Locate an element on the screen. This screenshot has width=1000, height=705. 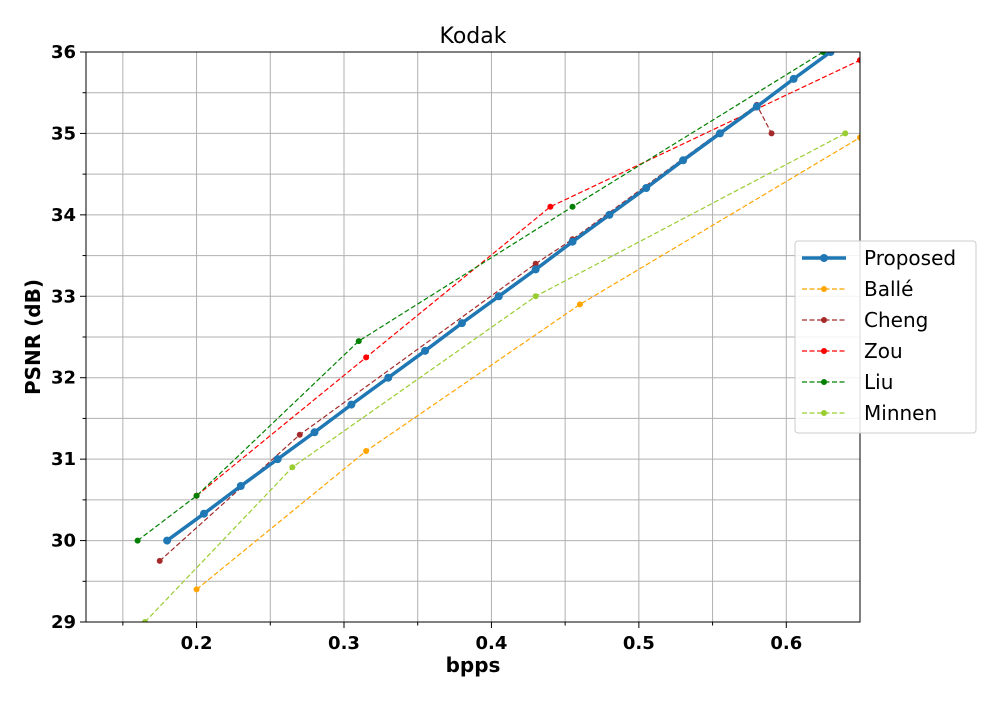
legend-label-cheng: Cheng is located at coordinates (896, 320).